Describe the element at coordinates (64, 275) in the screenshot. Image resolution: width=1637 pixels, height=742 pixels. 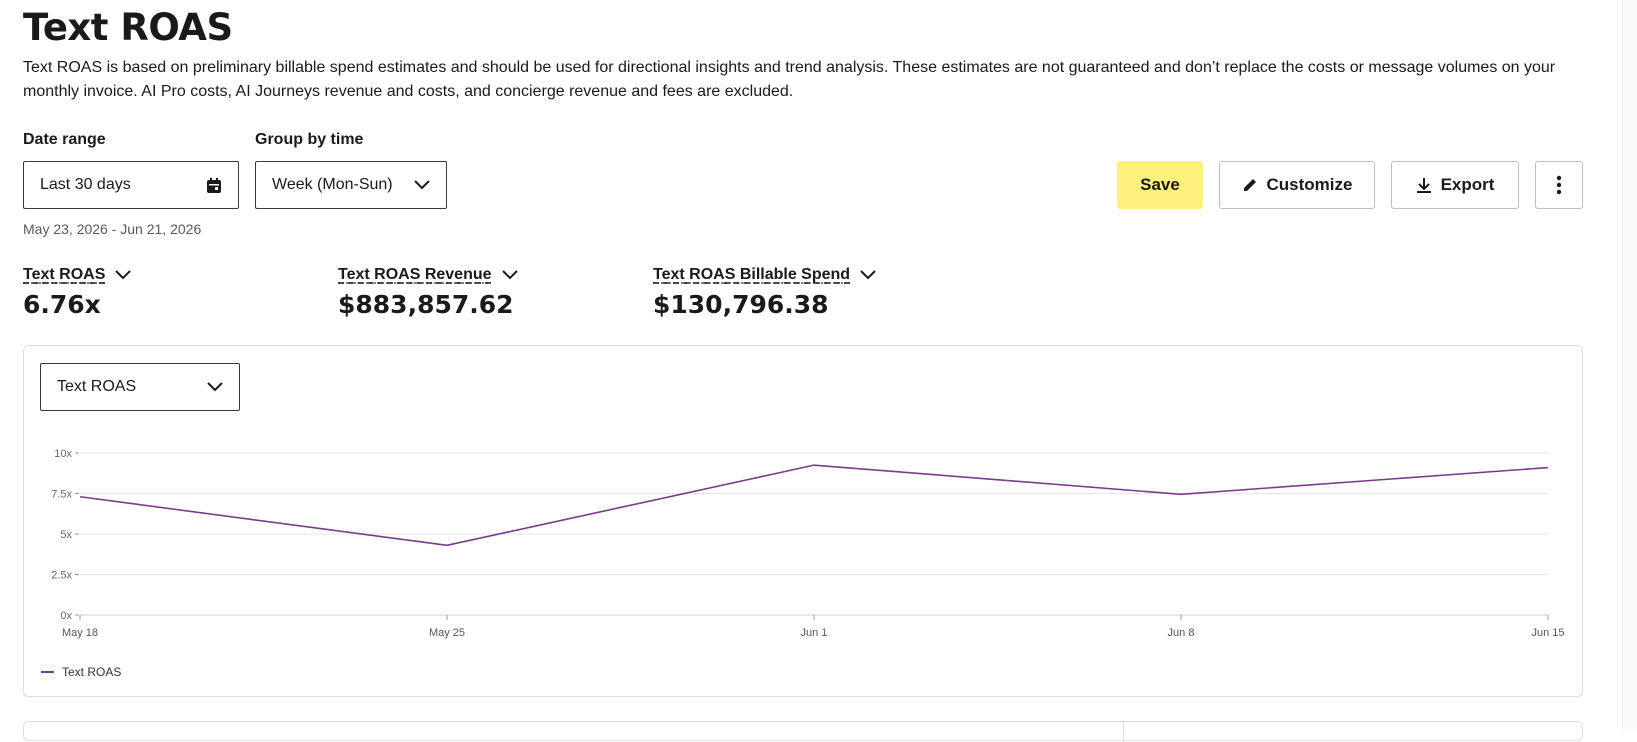
I see `metric-label: Text ROAS` at that location.